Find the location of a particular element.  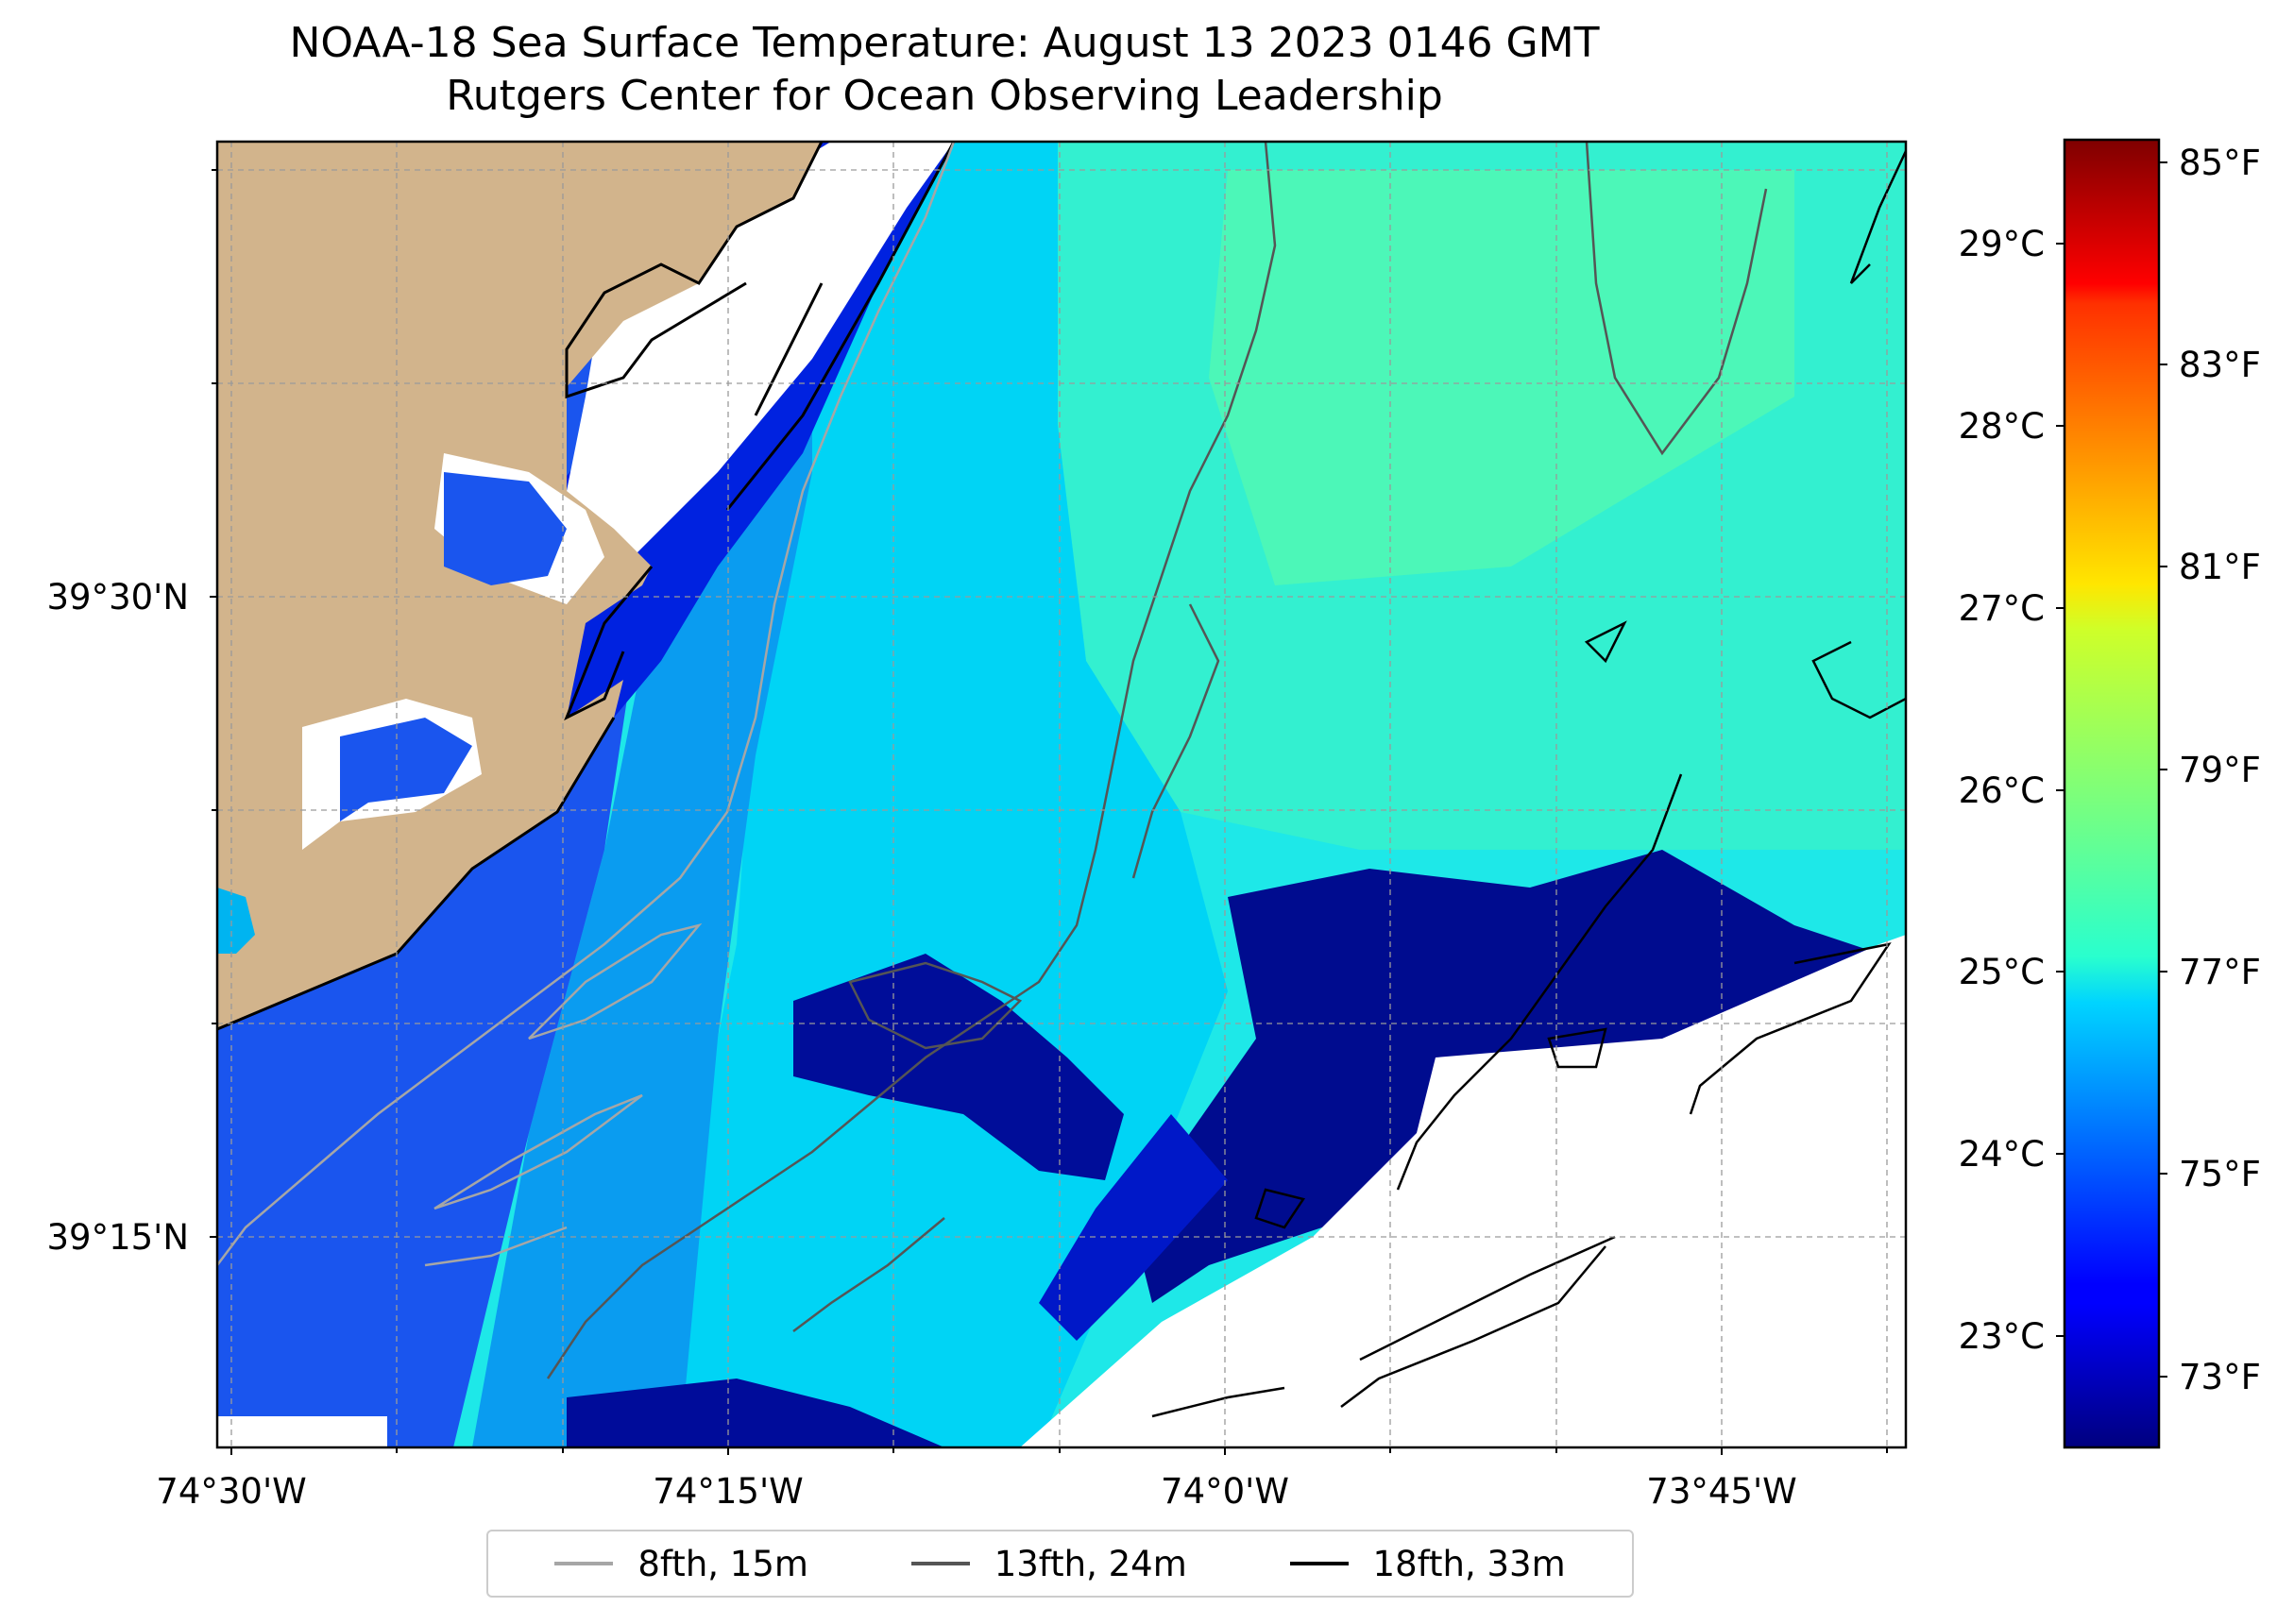

colorbar-c-label-27: 27°C is located at coordinates (2002, 608).